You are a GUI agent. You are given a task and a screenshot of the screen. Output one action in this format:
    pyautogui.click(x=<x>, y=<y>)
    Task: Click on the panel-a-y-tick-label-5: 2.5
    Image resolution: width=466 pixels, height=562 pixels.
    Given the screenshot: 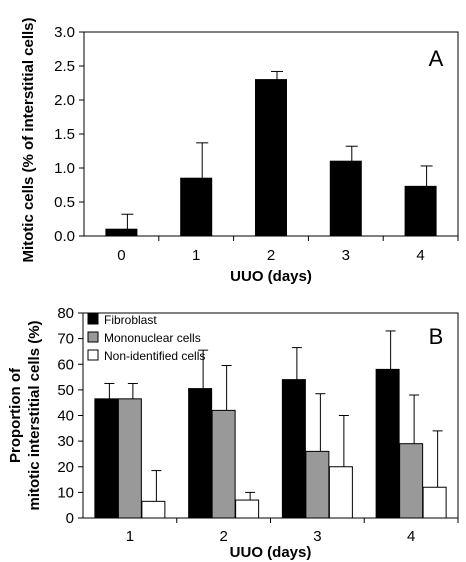 What is the action you would take?
    pyautogui.click(x=64, y=66)
    